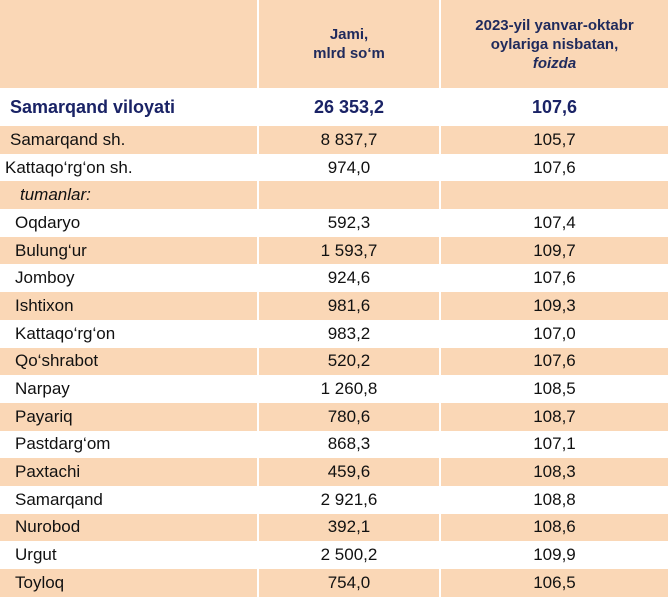 This screenshot has width=668, height=597. Describe the element at coordinates (348, 361) in the screenshot. I see `total-value: 520,2` at that location.